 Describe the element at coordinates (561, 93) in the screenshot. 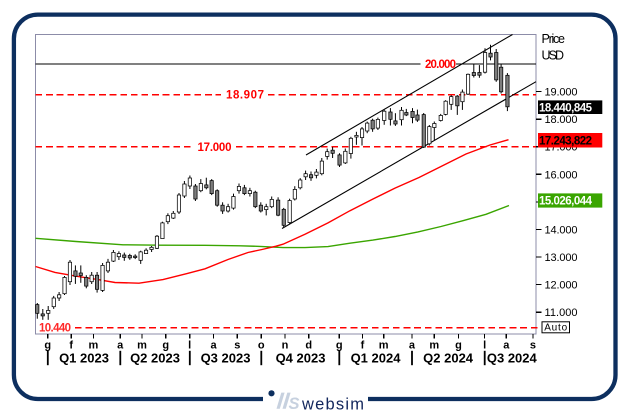

I see `svg-text: 19.000` at that location.